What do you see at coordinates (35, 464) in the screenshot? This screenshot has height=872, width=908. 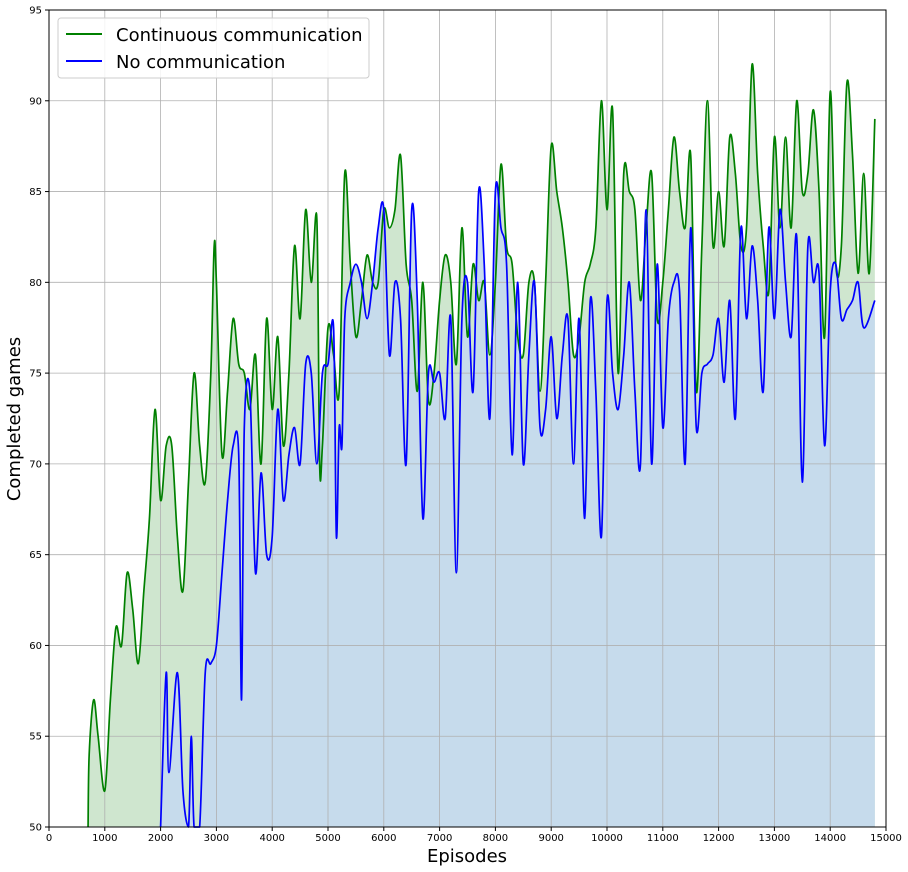 I see `y-tick-label: 70` at bounding box center [35, 464].